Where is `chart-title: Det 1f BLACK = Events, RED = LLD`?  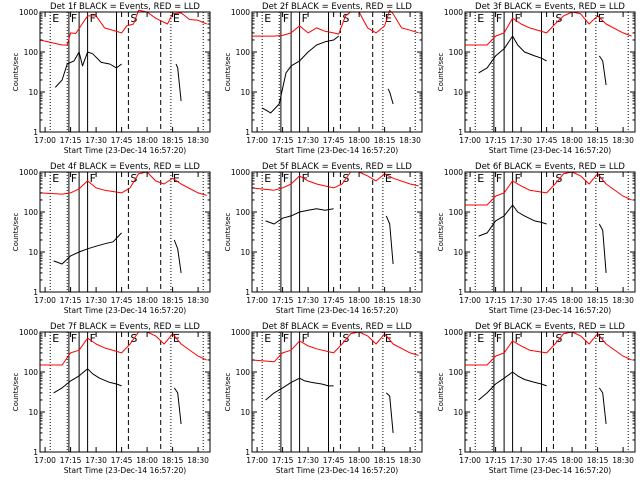
chart-title: Det 1f BLACK = Events, RED = LLD is located at coordinates (125, 7).